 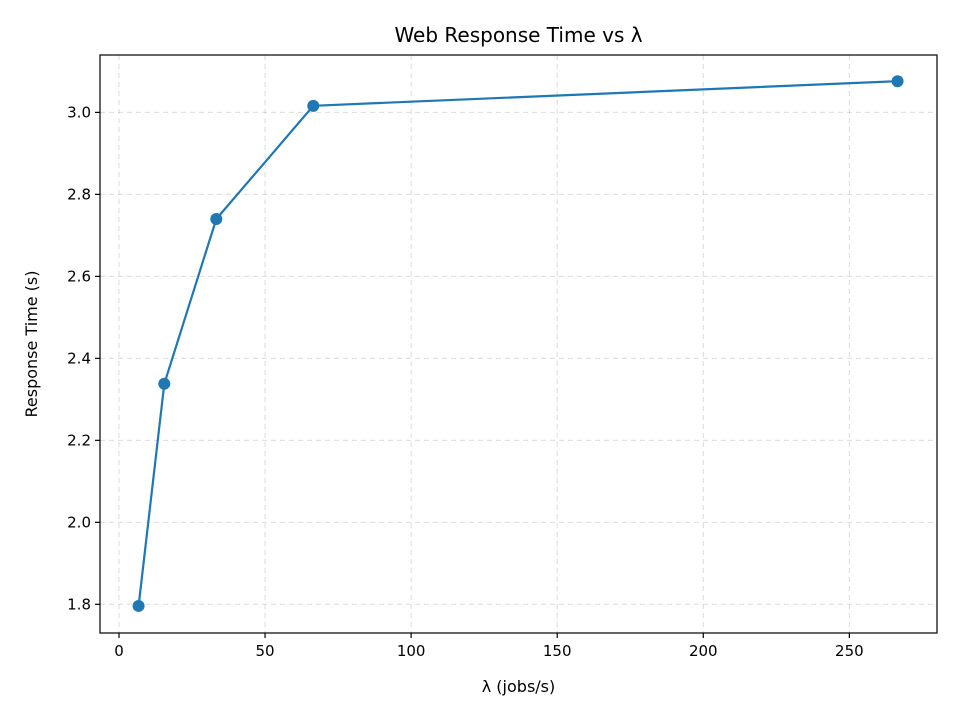 What do you see at coordinates (79, 276) in the screenshot?
I see `y-tick-label: 2.6` at bounding box center [79, 276].